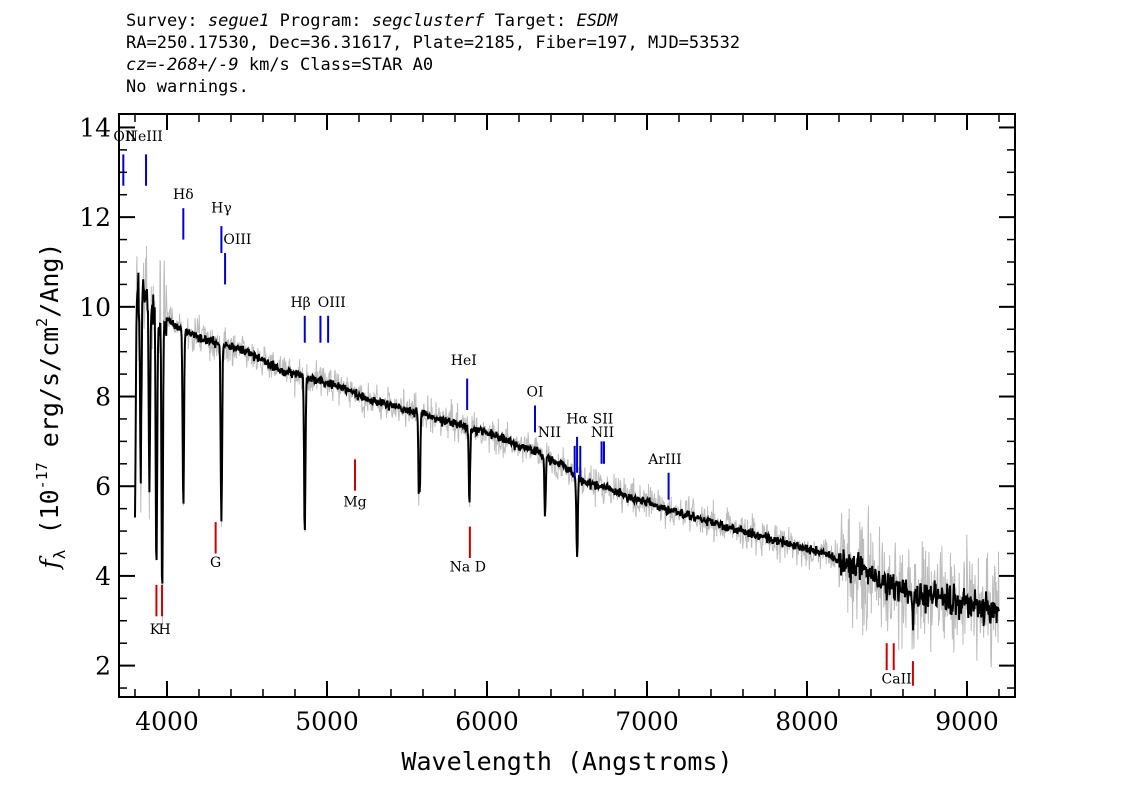 This screenshot has height=810, width=1134. Describe the element at coordinates (603, 419) in the screenshot. I see `emission-line-label: SII` at that location.